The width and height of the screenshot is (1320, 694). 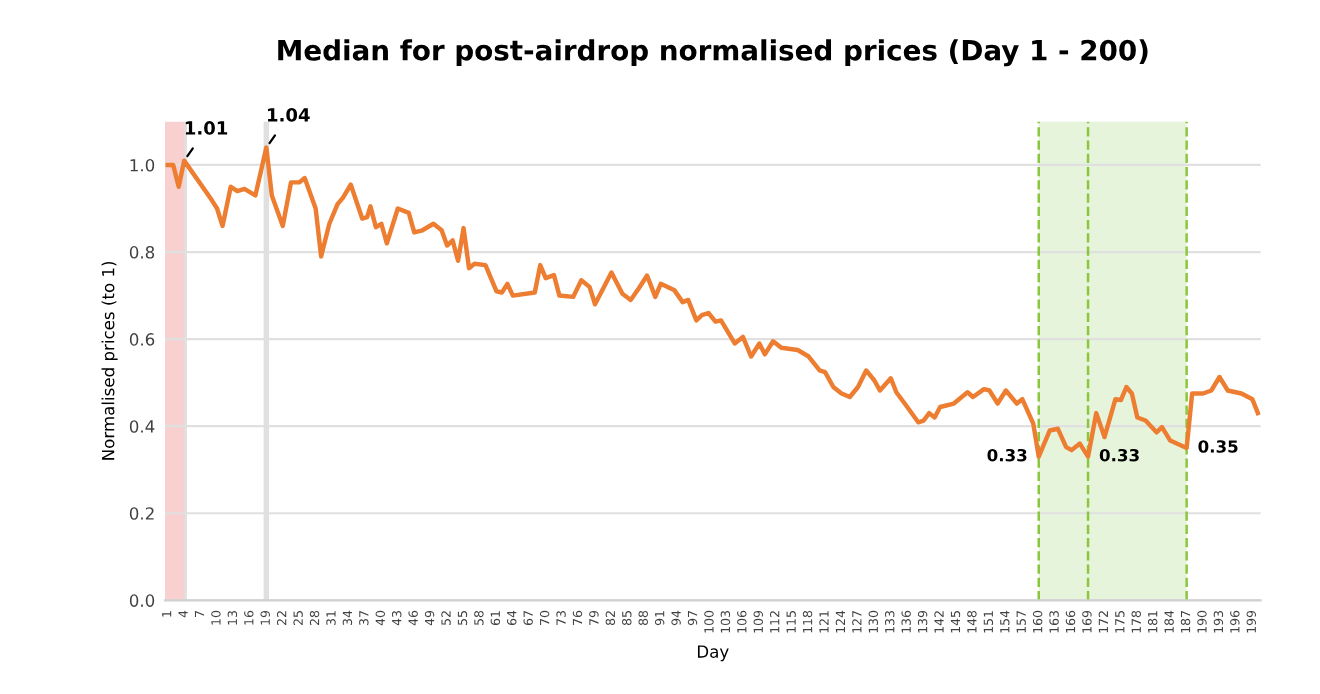 I want to click on x-axis-title: Day, so click(x=713, y=653).